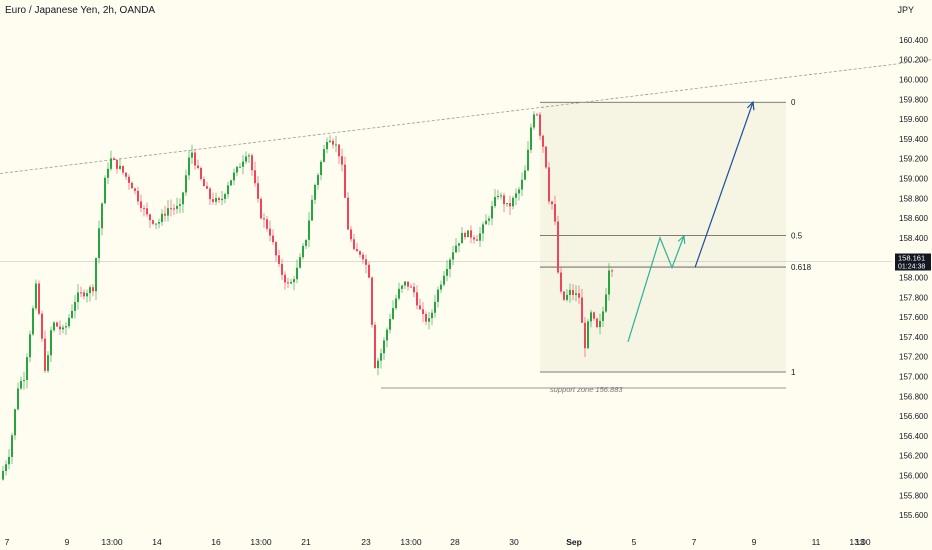 Image resolution: width=932 pixels, height=550 pixels. I want to click on fib-level-label: 0, so click(793, 102).